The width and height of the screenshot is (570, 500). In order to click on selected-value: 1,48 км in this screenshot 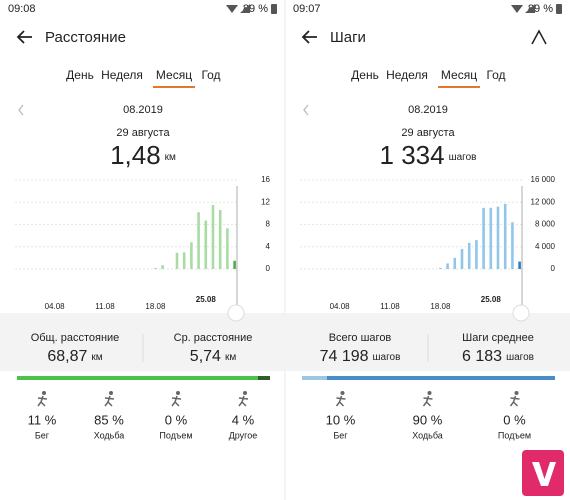, I will do `click(143, 155)`.